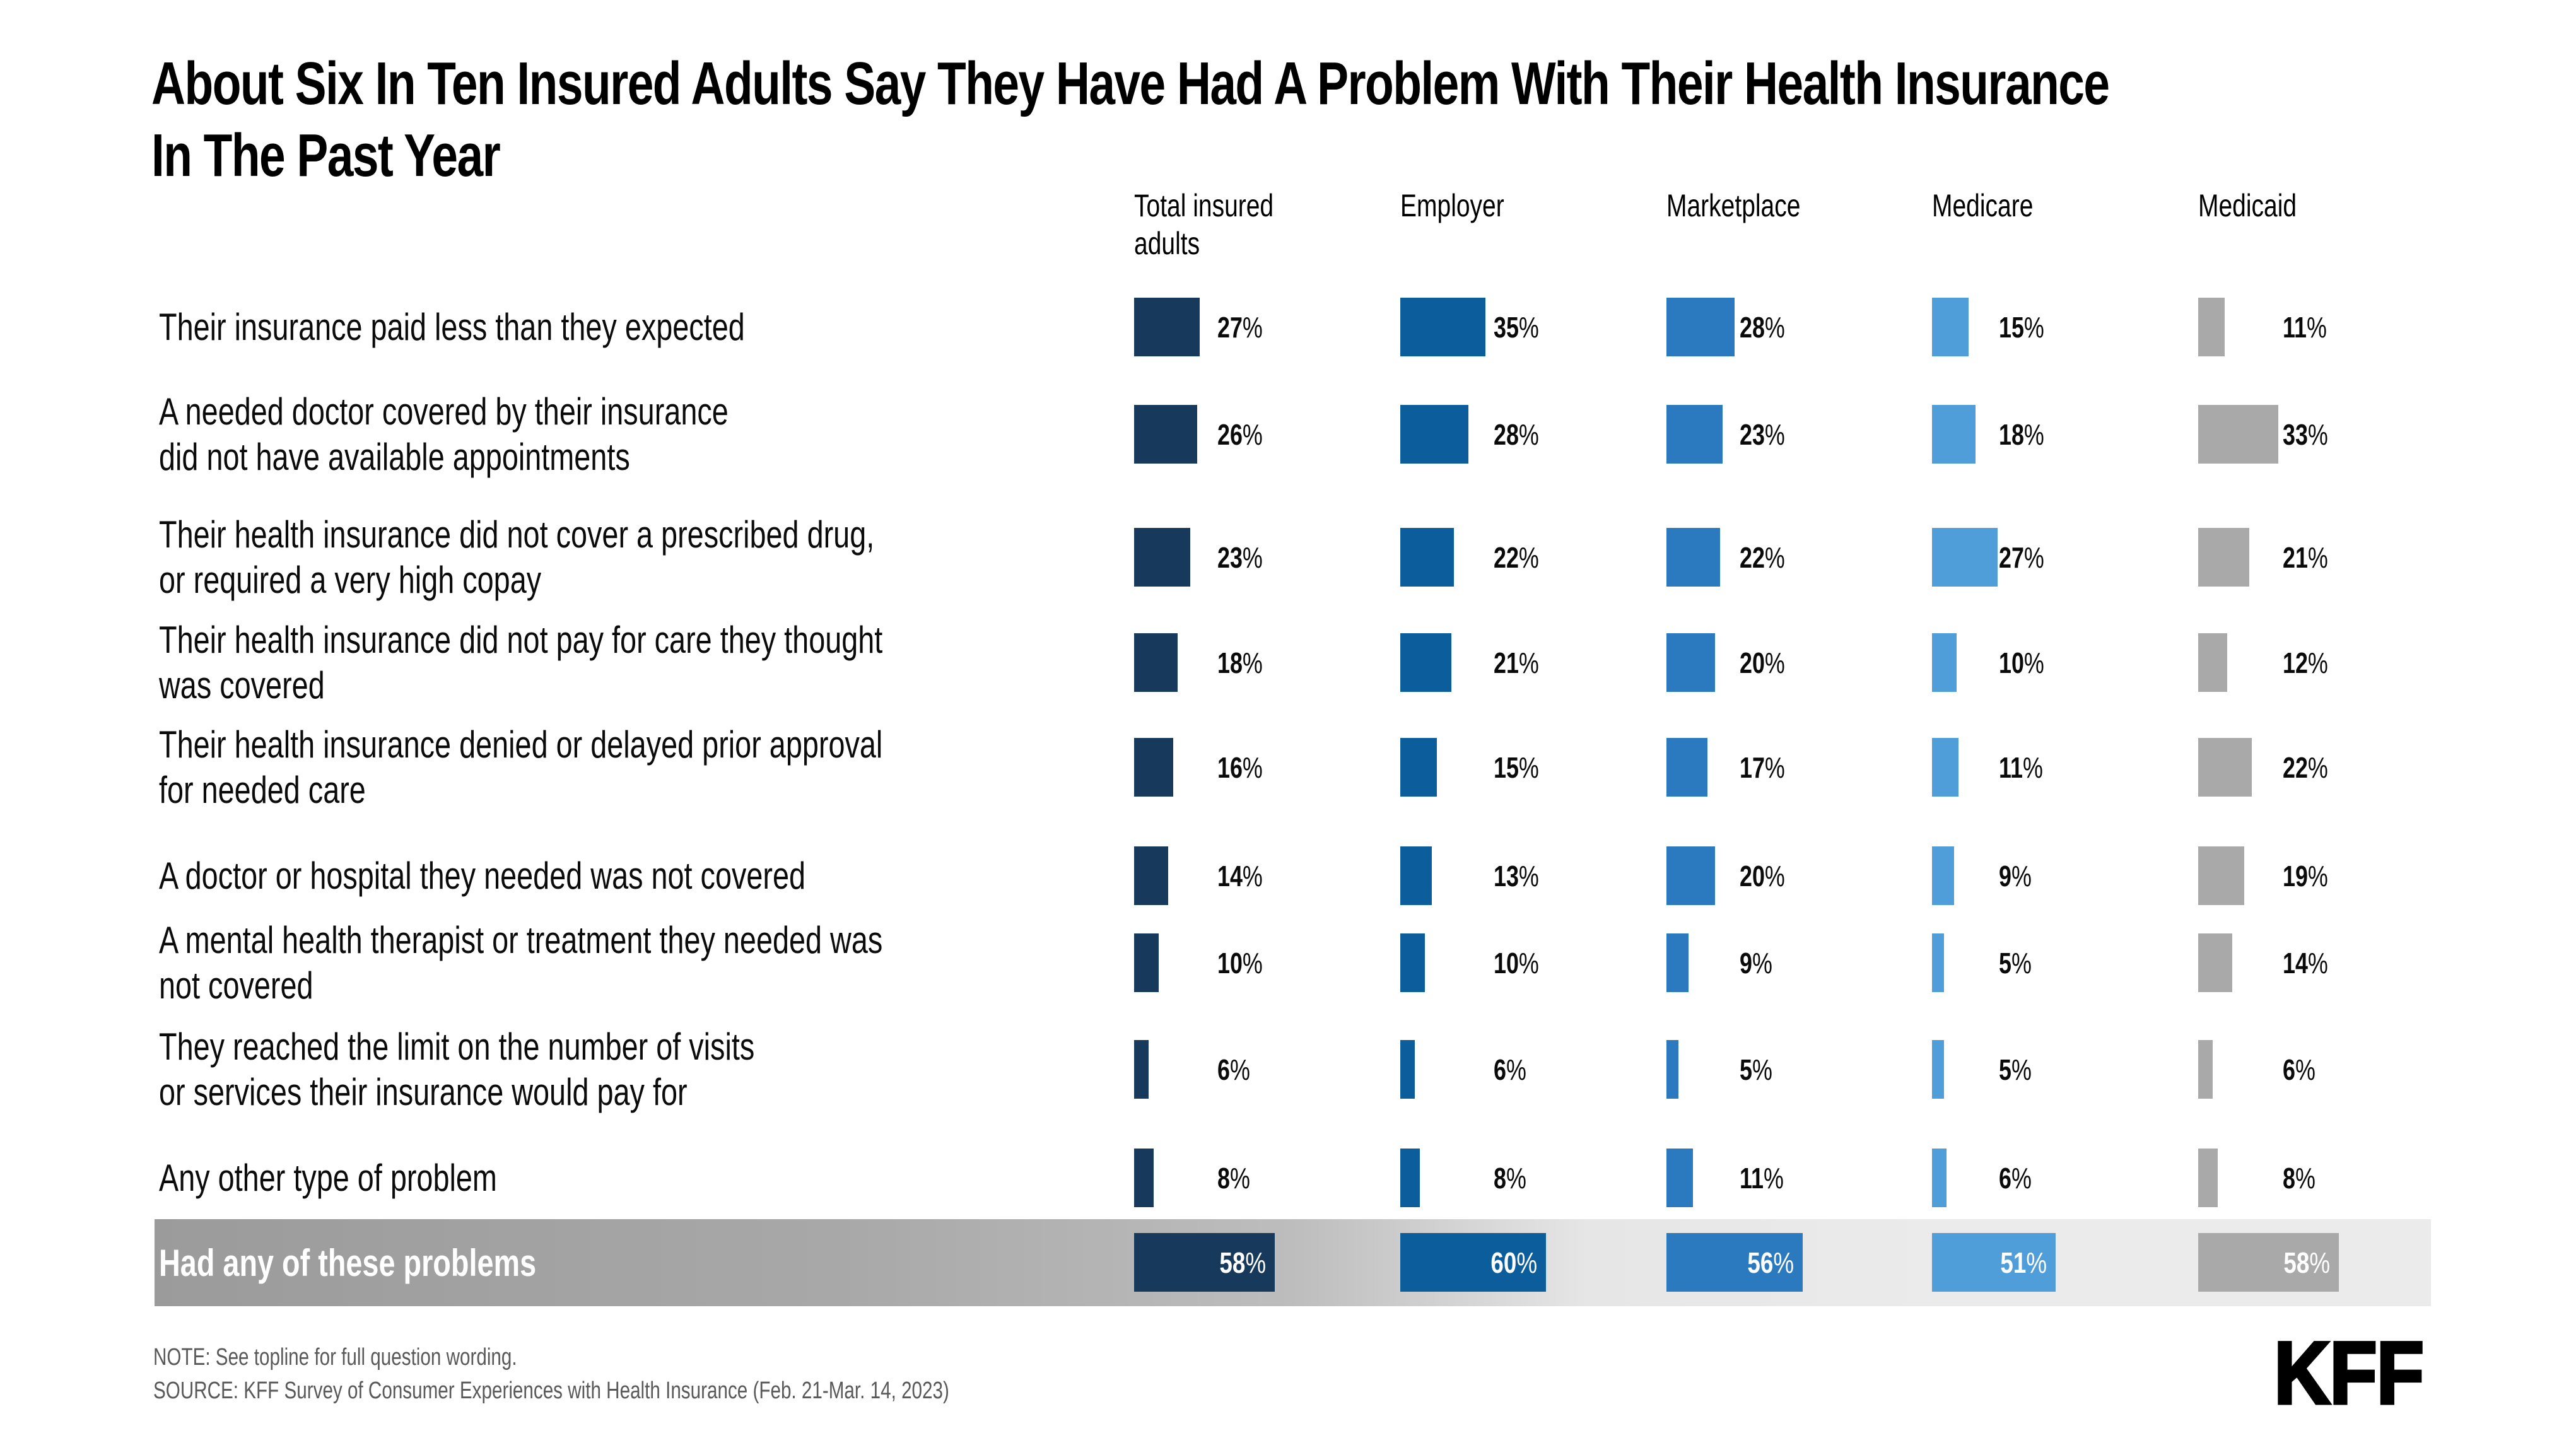 This screenshot has height=1450, width=2576. Describe the element at coordinates (1516, 662) in the screenshot. I see `value-label-row4-employer: 21%` at that location.